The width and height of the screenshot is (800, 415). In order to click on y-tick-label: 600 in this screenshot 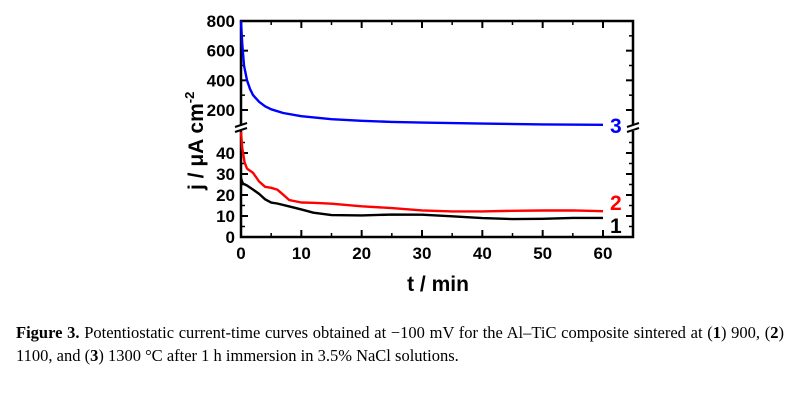, I will do `click(221, 51)`.